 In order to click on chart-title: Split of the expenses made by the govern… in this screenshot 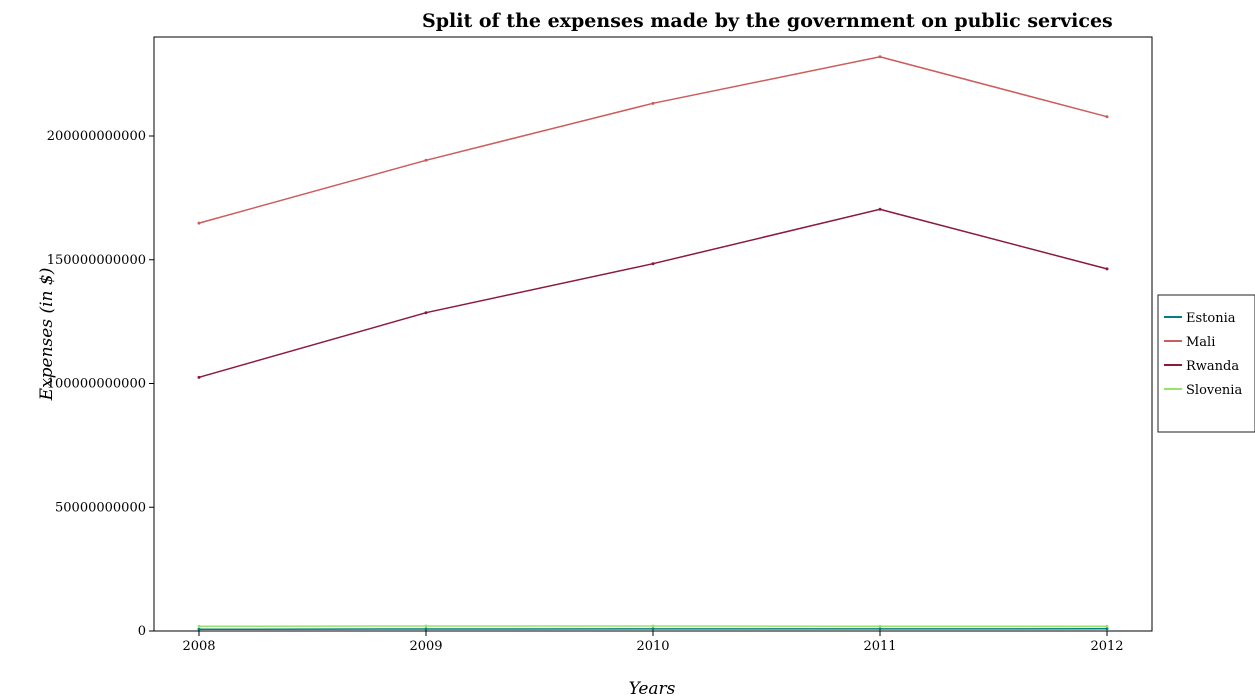, I will do `click(767, 21)`.